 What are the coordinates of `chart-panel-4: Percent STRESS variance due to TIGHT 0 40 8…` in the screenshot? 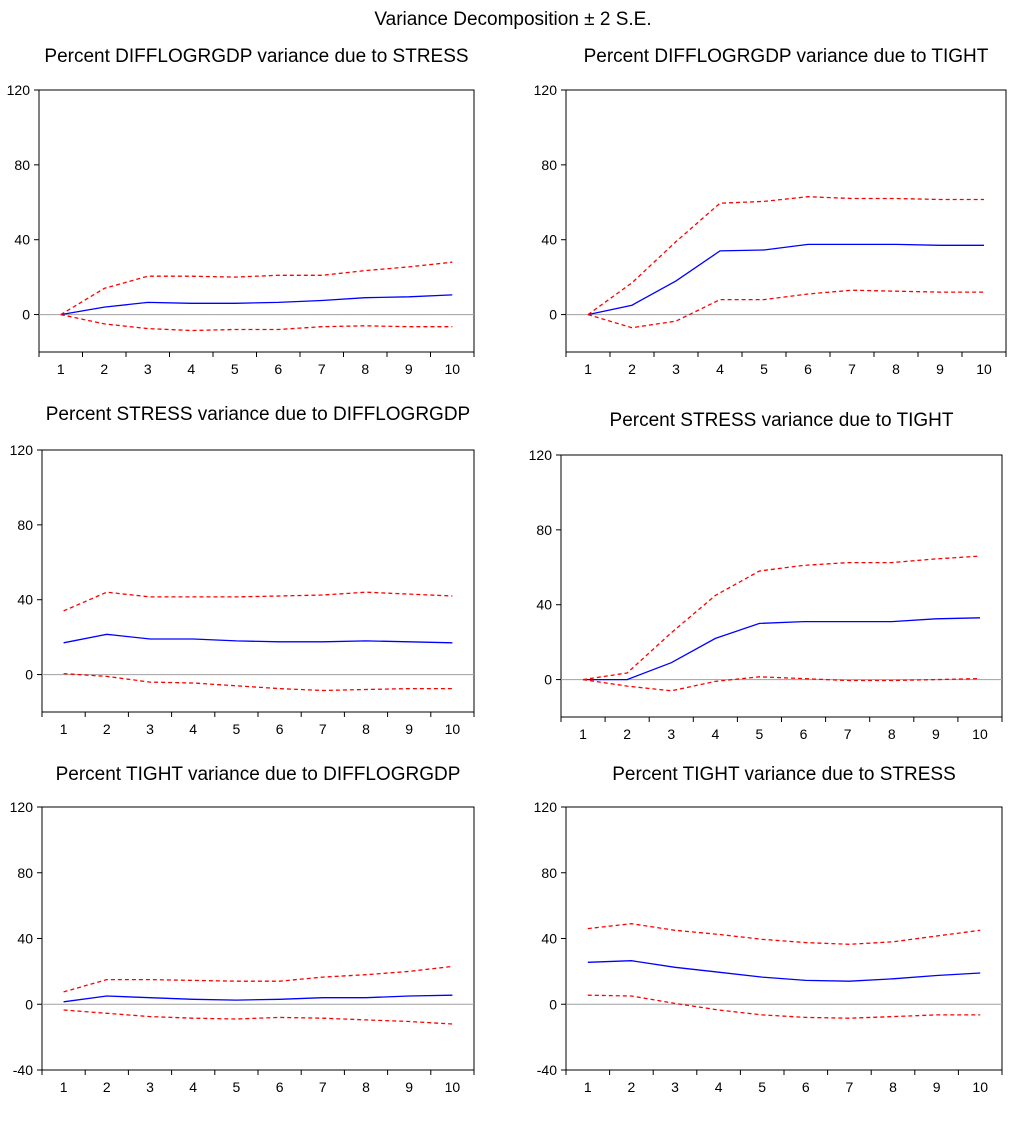 It's located at (766, 576).